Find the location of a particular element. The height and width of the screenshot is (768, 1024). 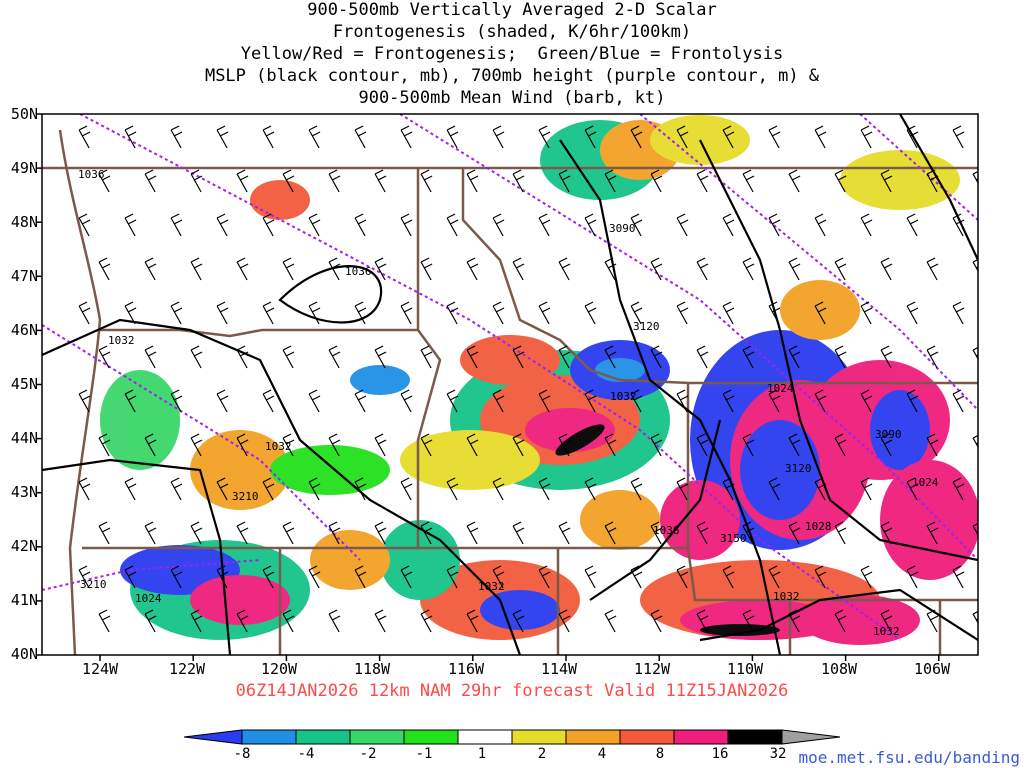

lon-label: 118W is located at coordinates (372, 669).